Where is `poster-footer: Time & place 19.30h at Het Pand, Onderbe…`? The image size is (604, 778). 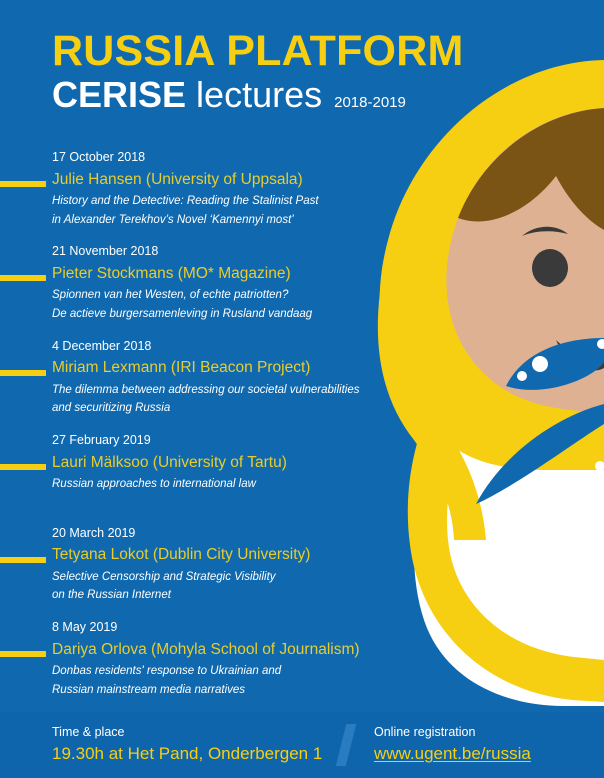 poster-footer: Time & place 19.30h at Het Pand, Onderbe… is located at coordinates (302, 745).